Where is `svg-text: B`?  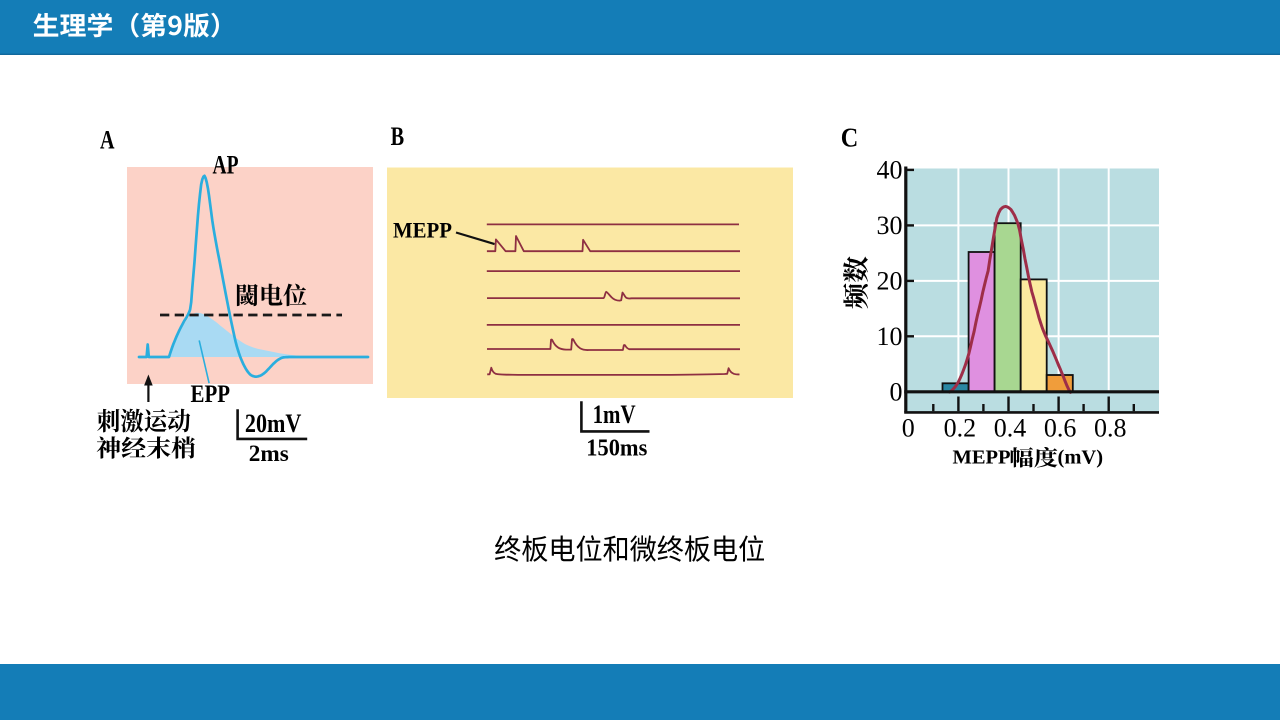 svg-text: B is located at coordinates (398, 136).